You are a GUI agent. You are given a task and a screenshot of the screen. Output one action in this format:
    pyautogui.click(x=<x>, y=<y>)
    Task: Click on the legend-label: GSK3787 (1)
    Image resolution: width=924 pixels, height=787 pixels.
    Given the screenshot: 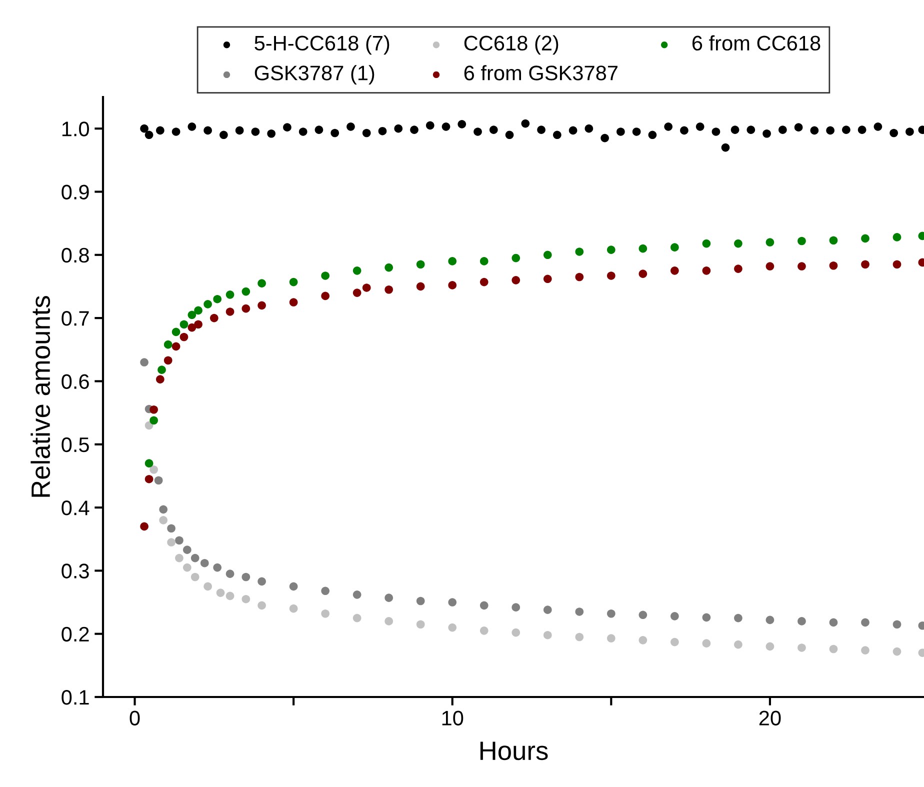 What is the action you would take?
    pyautogui.click(x=314, y=74)
    